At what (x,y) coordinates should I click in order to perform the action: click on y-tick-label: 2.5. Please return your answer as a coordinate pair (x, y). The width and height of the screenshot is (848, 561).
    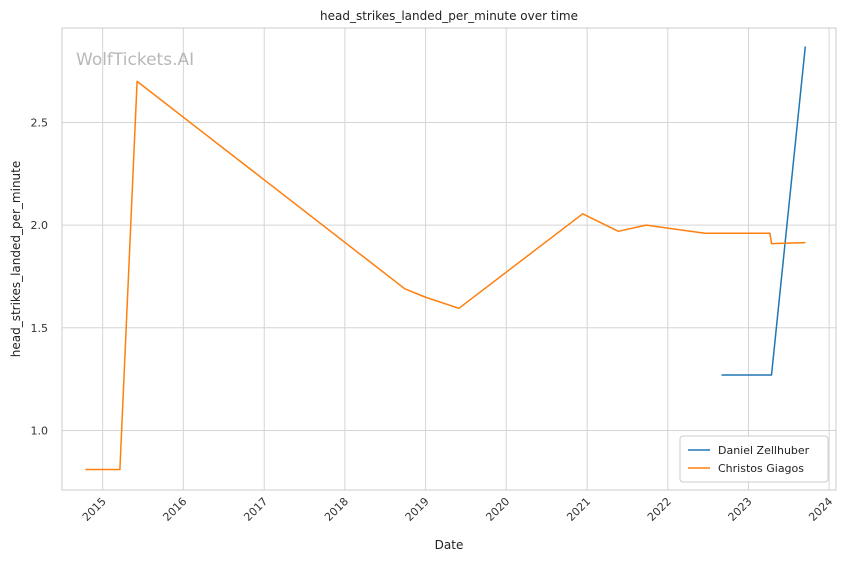
    Looking at the image, I should click on (40, 122).